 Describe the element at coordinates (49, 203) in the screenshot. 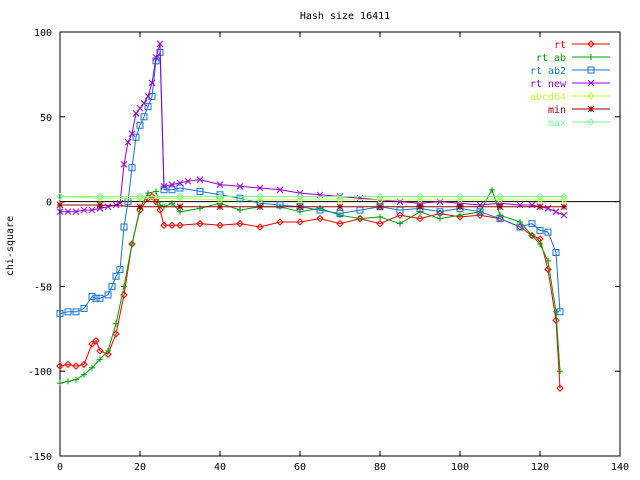

I see `y-tick-label: 0` at that location.